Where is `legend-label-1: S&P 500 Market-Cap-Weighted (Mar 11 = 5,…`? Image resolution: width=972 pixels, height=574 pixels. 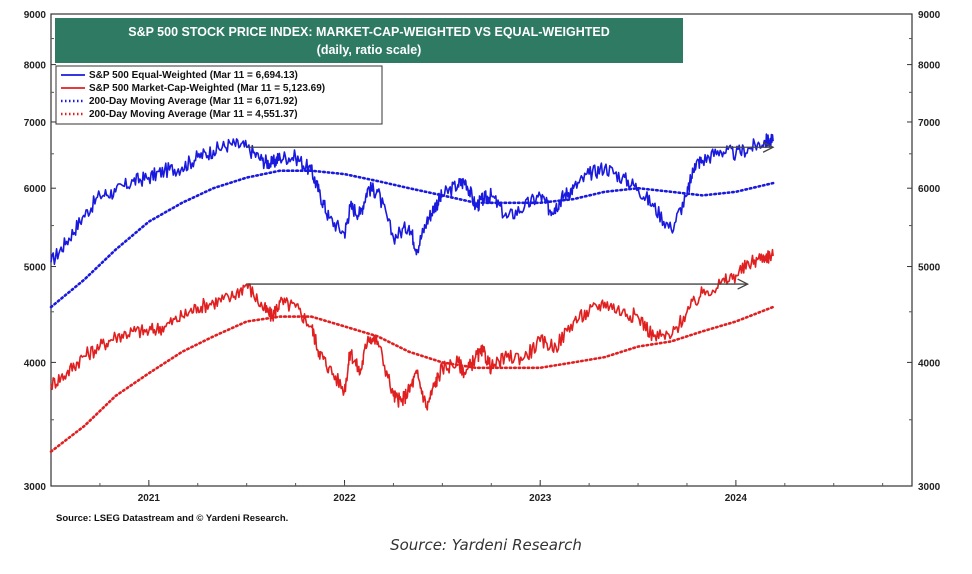
legend-label-1: S&P 500 Market-Cap-Weighted (Mar 11 = 5,… is located at coordinates (207, 88).